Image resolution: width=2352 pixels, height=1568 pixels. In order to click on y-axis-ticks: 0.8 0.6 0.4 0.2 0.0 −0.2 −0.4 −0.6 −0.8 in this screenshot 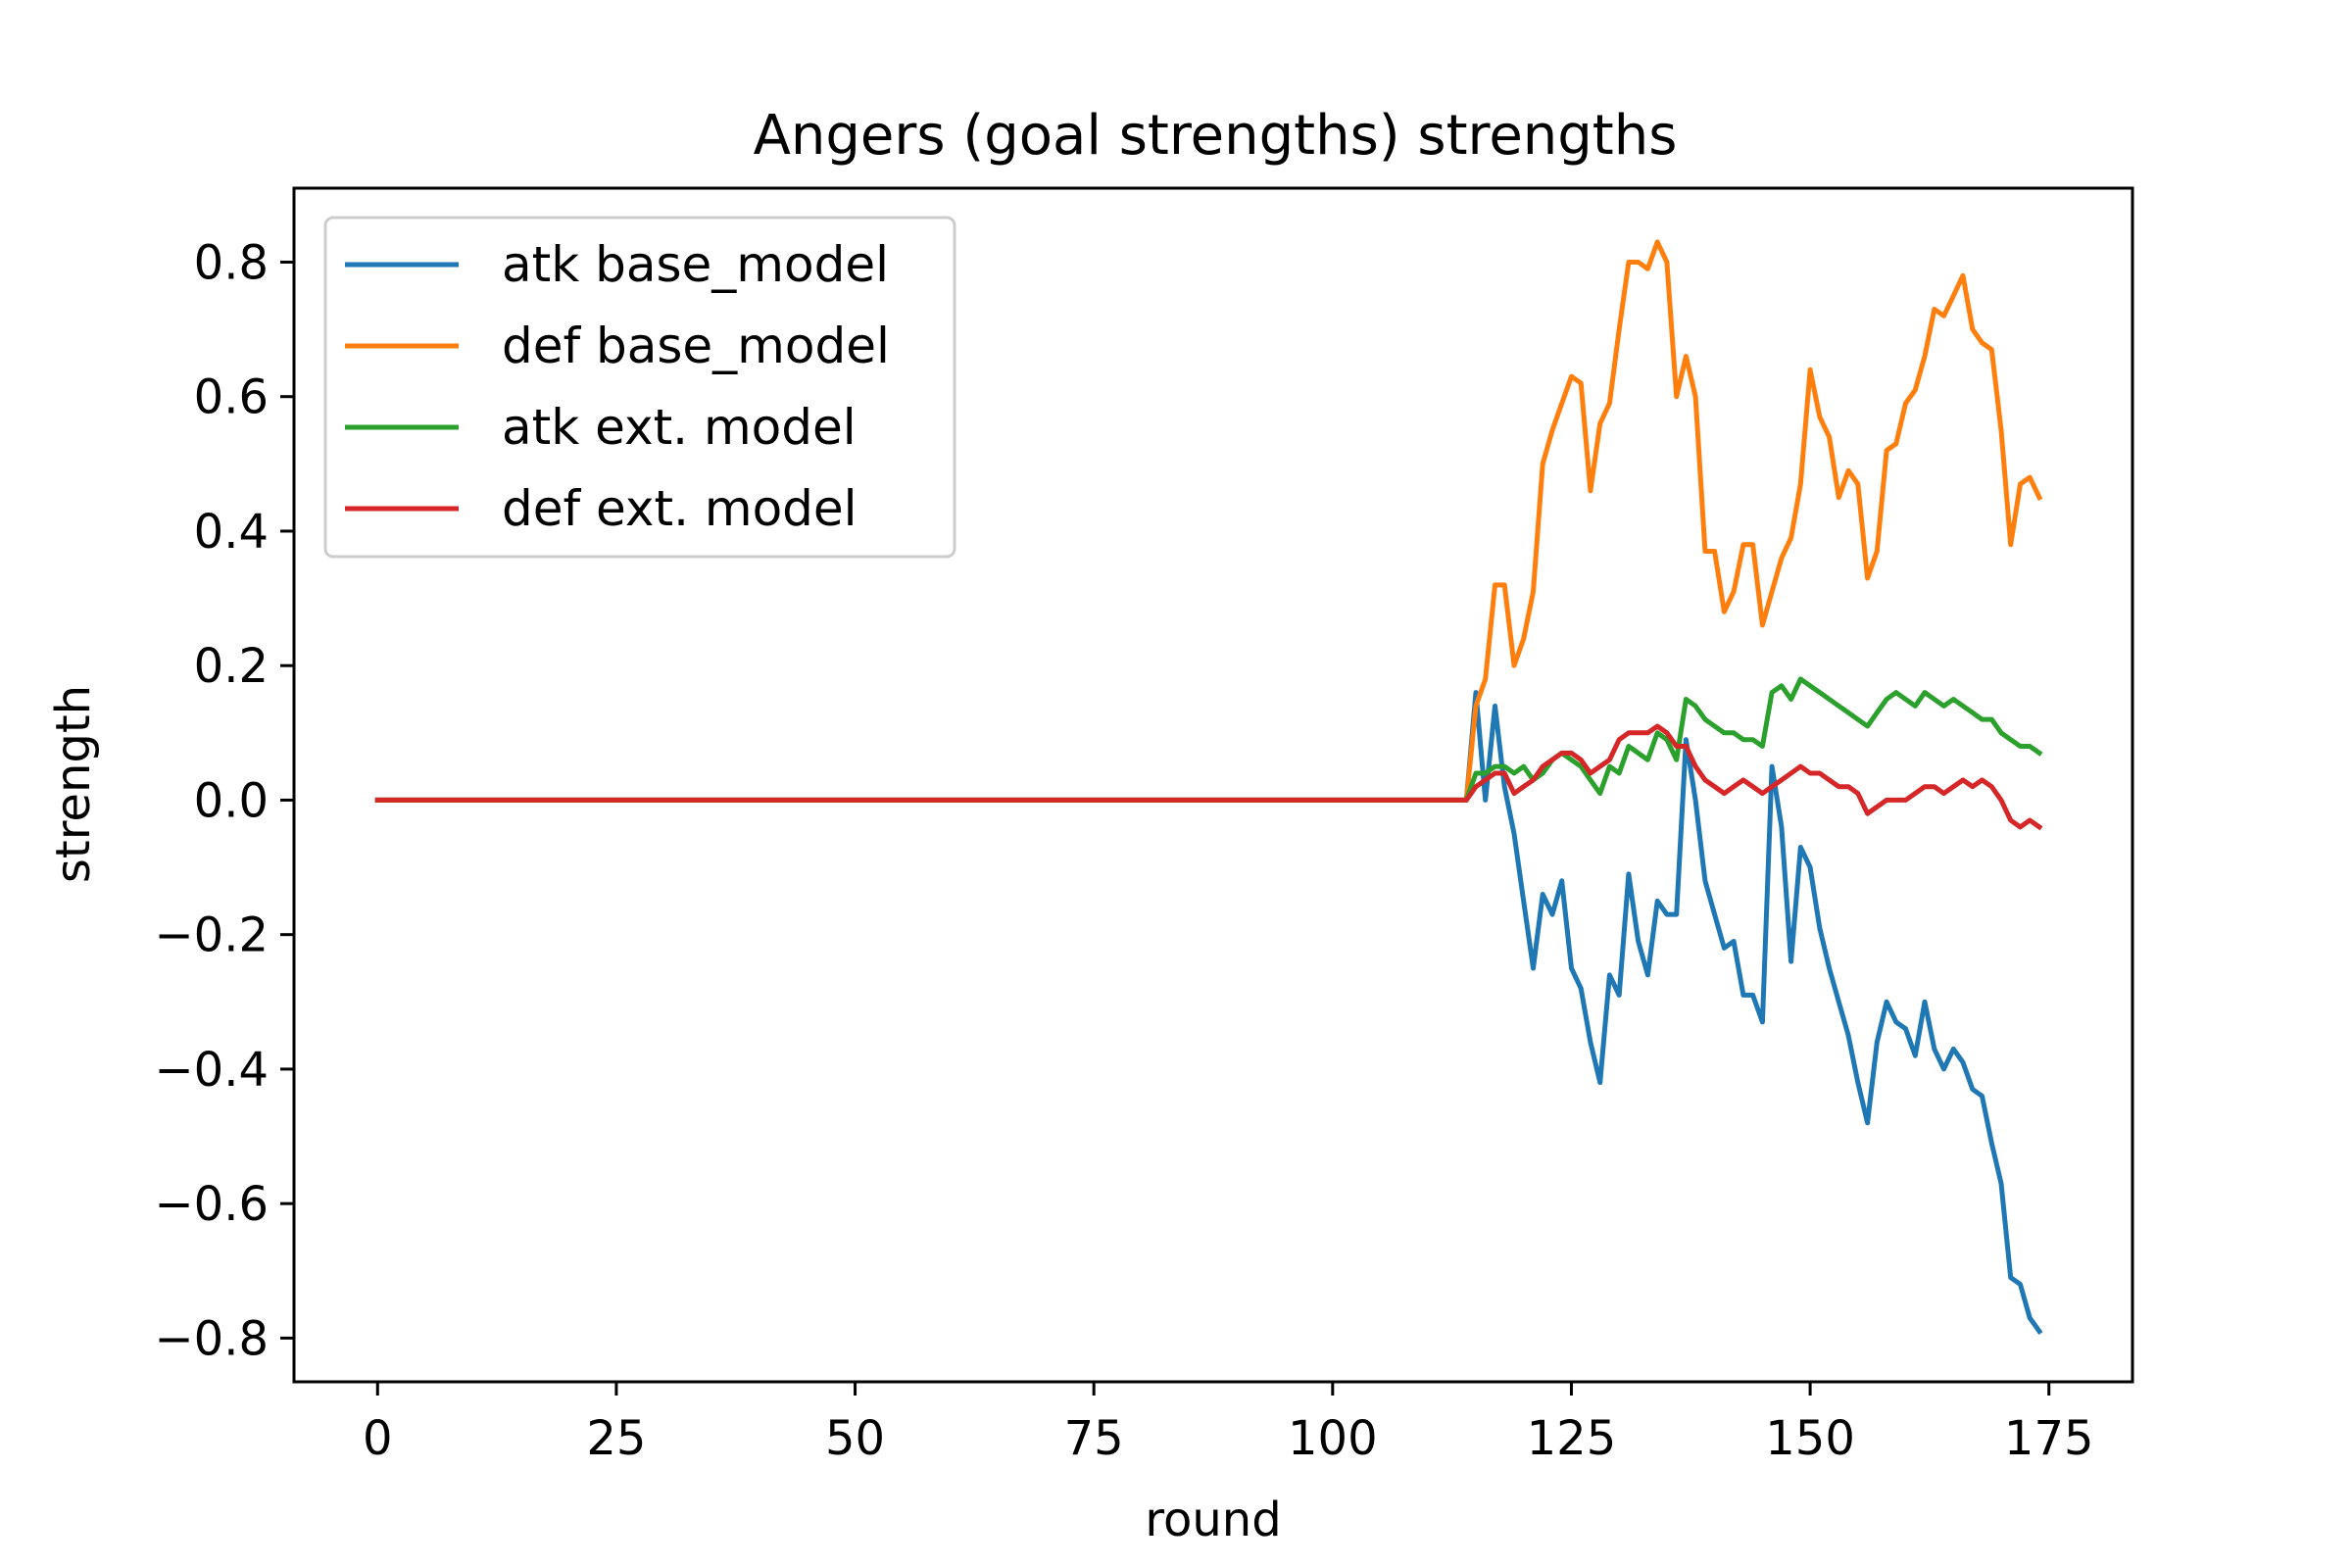, I will do `click(224, 800)`.